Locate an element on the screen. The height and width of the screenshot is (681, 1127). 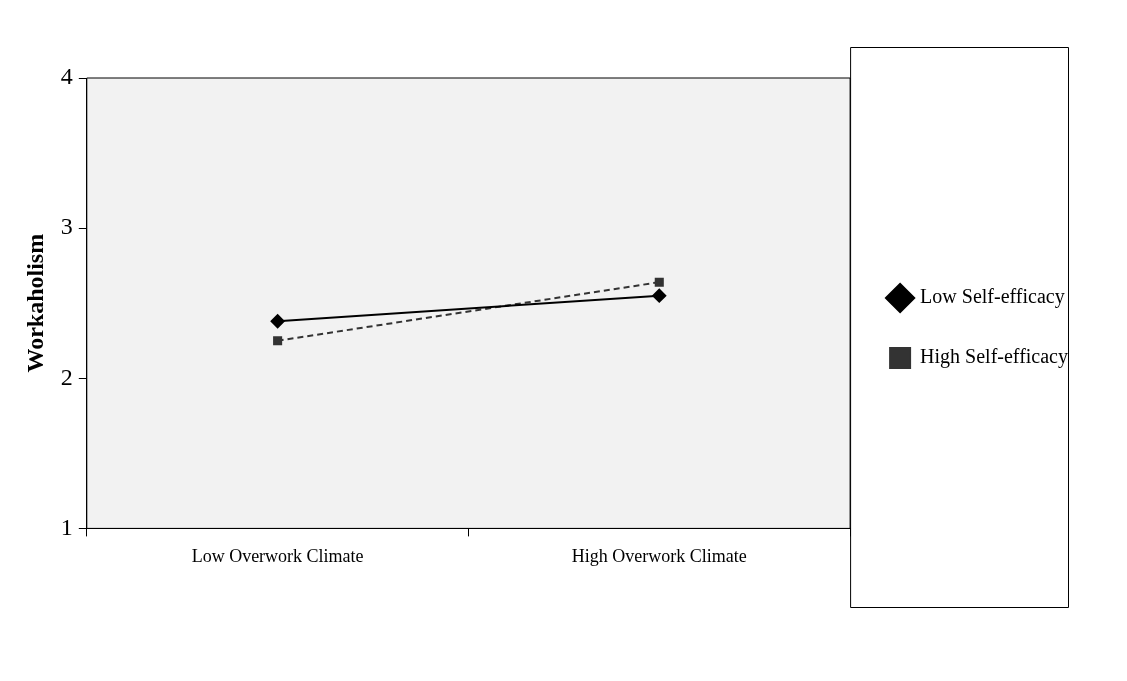
legend-label: Low Self-efficacy is located at coordinates (992, 297).